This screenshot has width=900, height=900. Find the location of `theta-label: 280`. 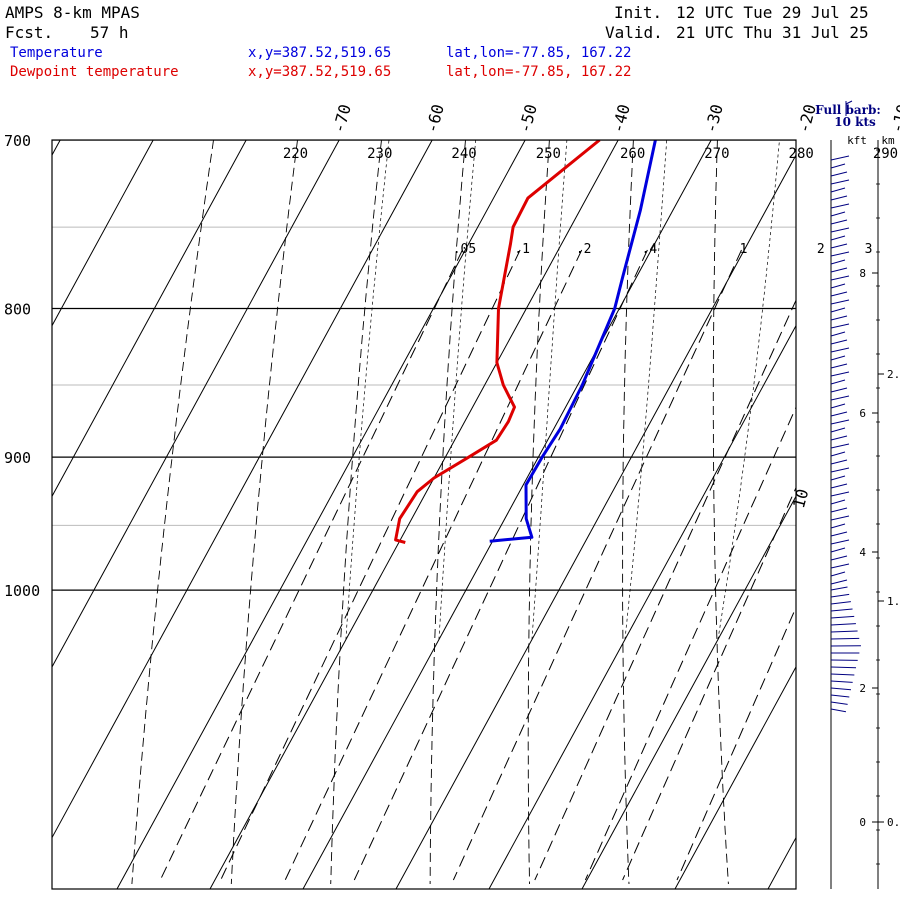

theta-label: 280 is located at coordinates (801, 154).